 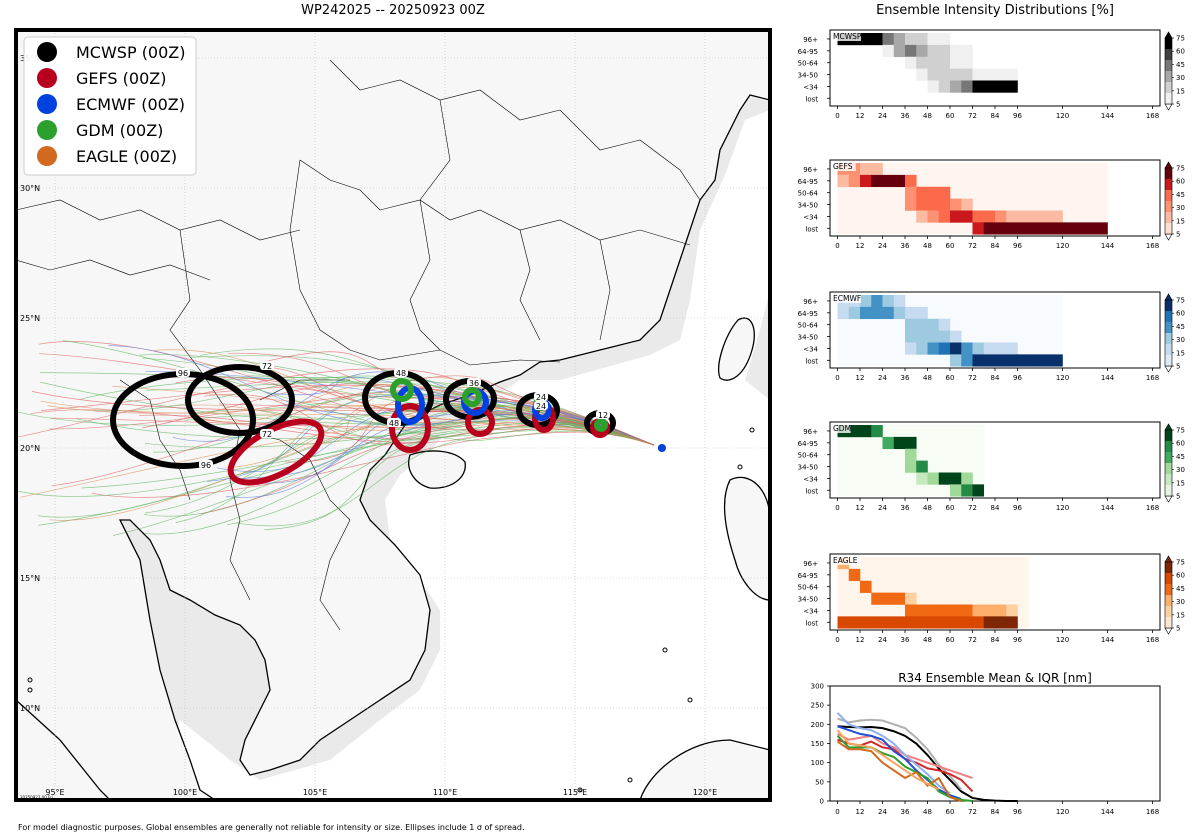 What do you see at coordinates (817, 725) in the screenshot?
I see `r34-y-tick: 200` at bounding box center [817, 725].